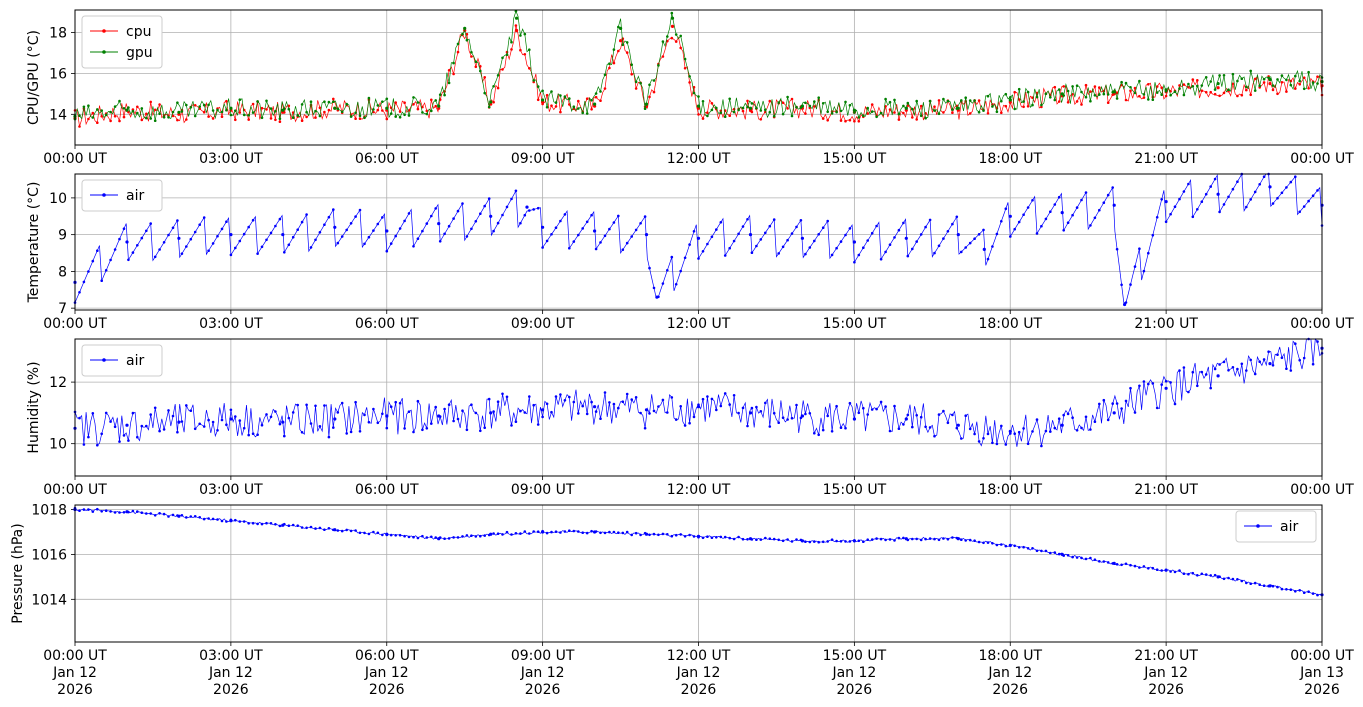  I want to click on x-tick-label: 03:00 UT, so click(231, 490).